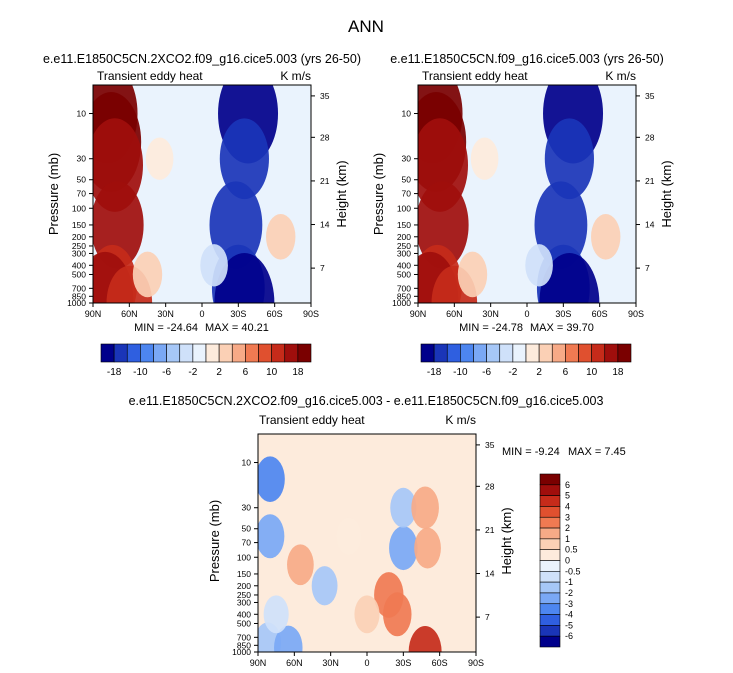  I want to click on colorbar-label: -5, so click(569, 625).